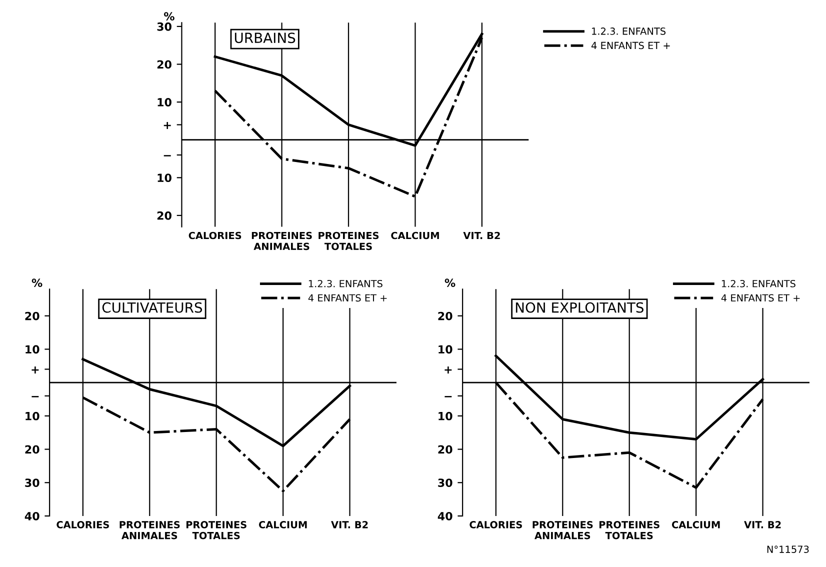  I want to click on text: N°11573, so click(788, 549).